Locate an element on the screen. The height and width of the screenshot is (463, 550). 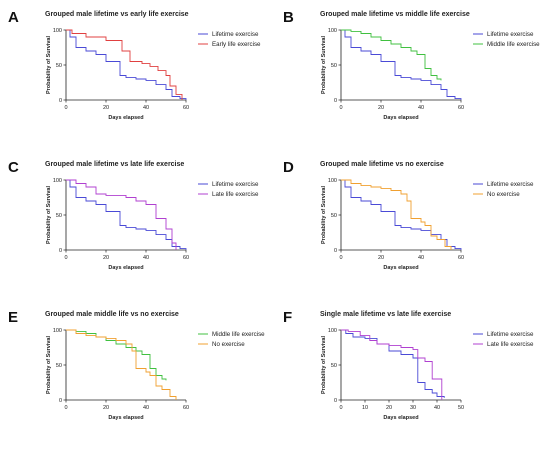
panel-letter: B is located at coordinates (288, 17).